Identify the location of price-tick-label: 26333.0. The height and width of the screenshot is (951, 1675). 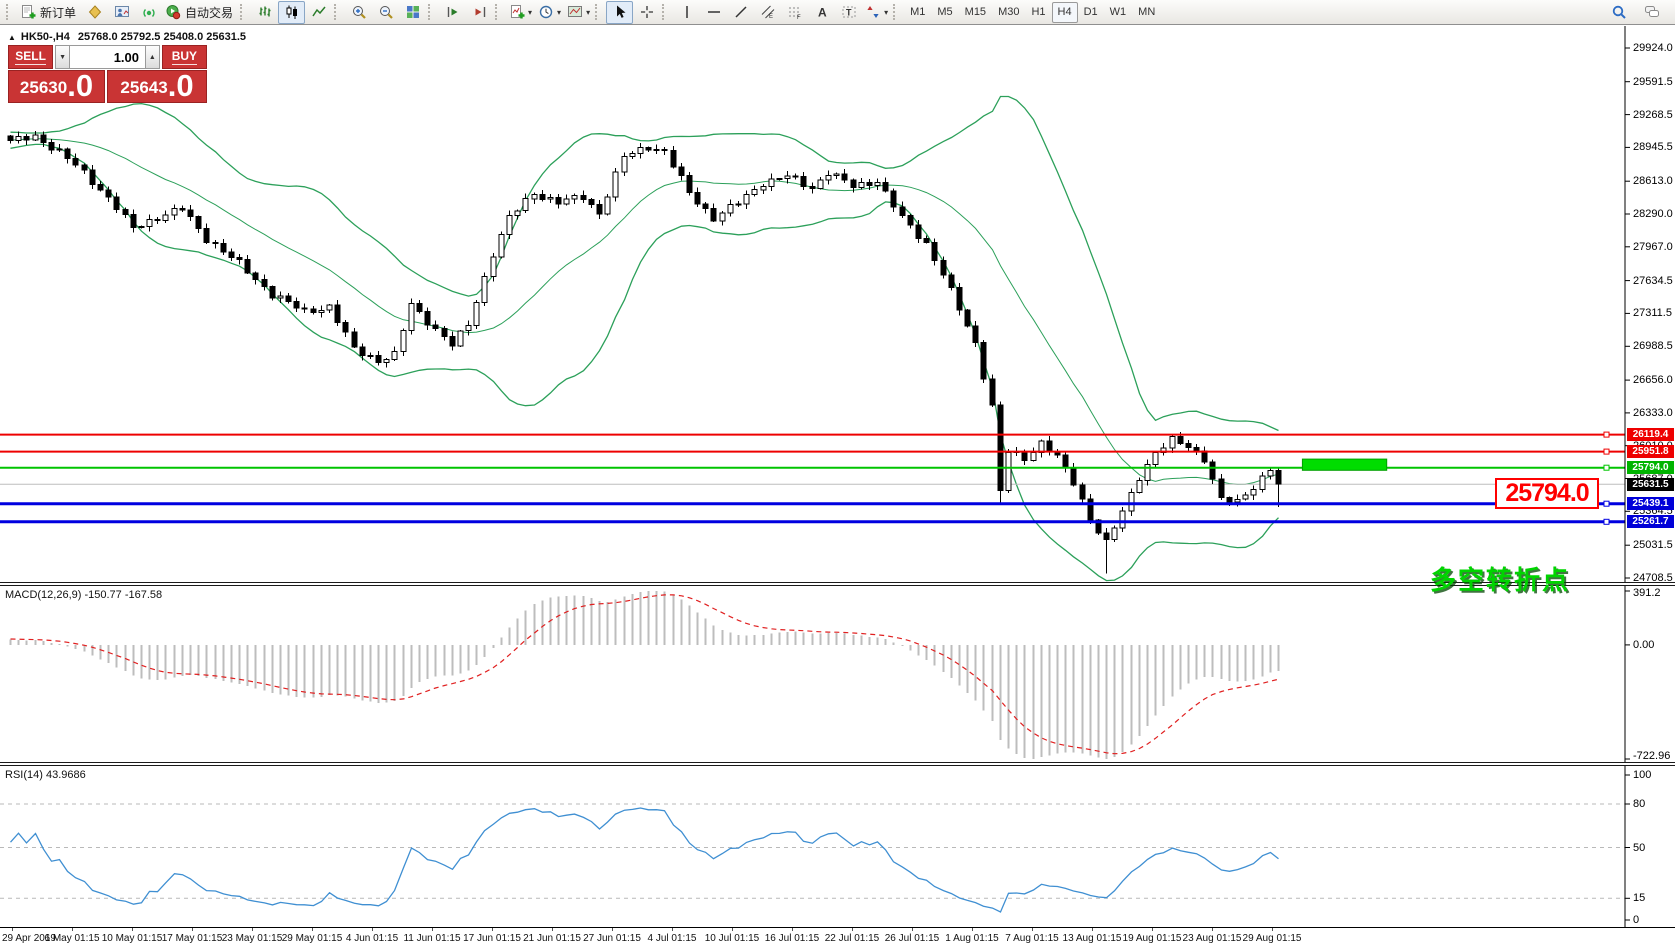
(1653, 412).